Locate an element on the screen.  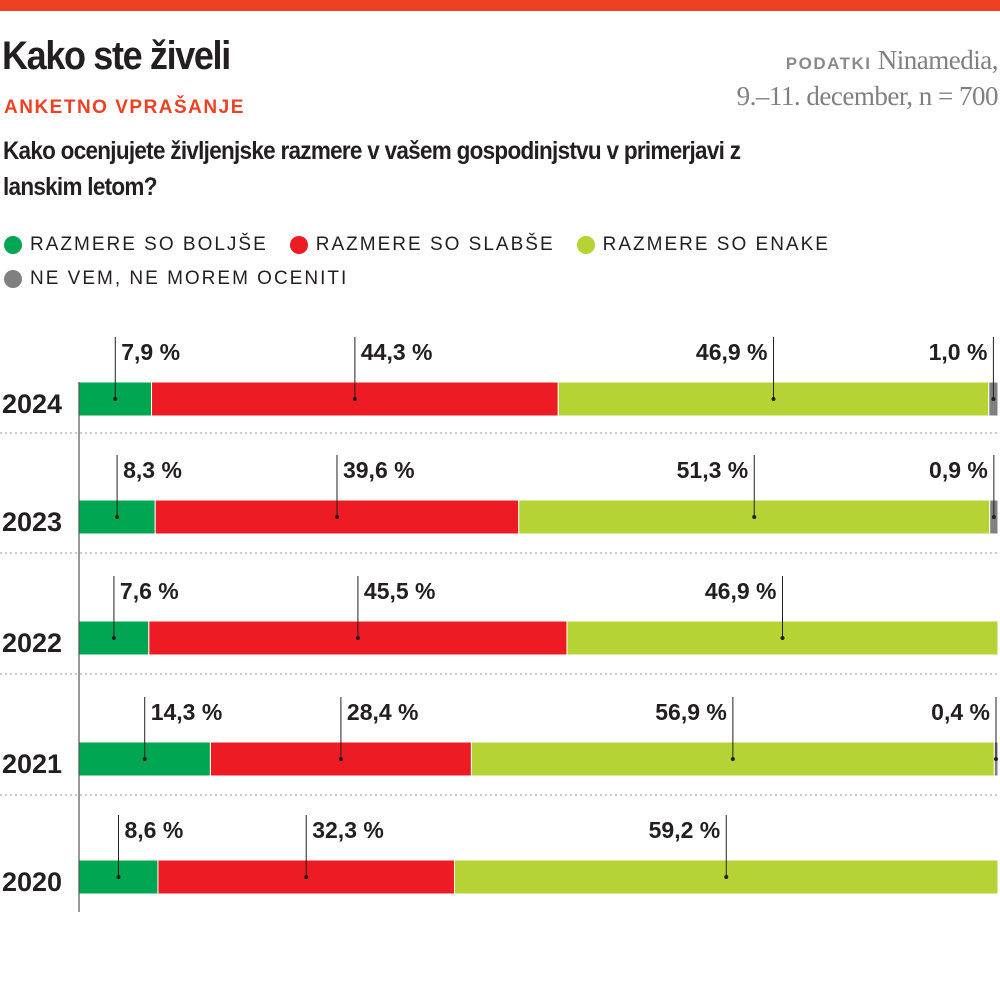
data-label: 51,3 % is located at coordinates (713, 470).